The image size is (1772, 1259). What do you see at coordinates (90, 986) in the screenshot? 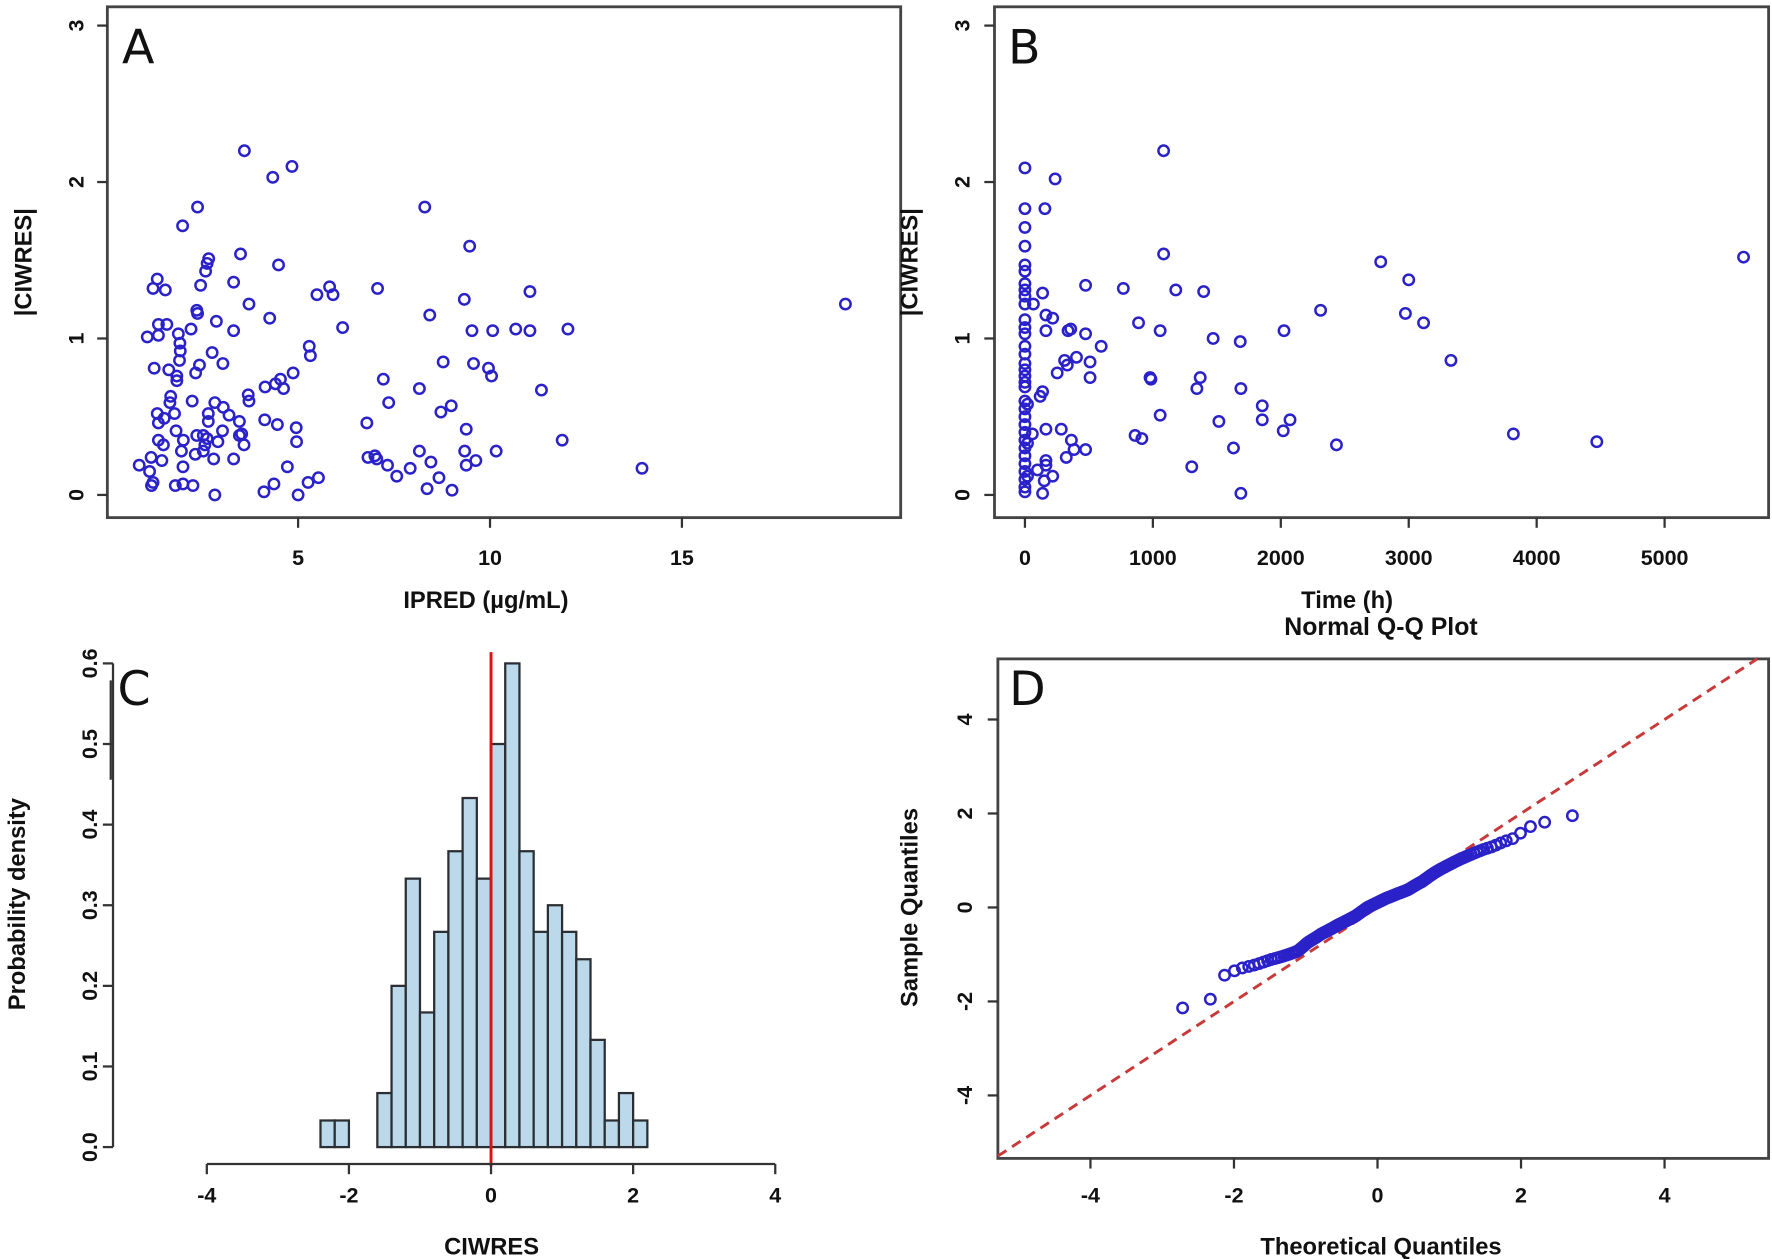
I see `y-tick-label: 0.2` at bounding box center [90, 986].